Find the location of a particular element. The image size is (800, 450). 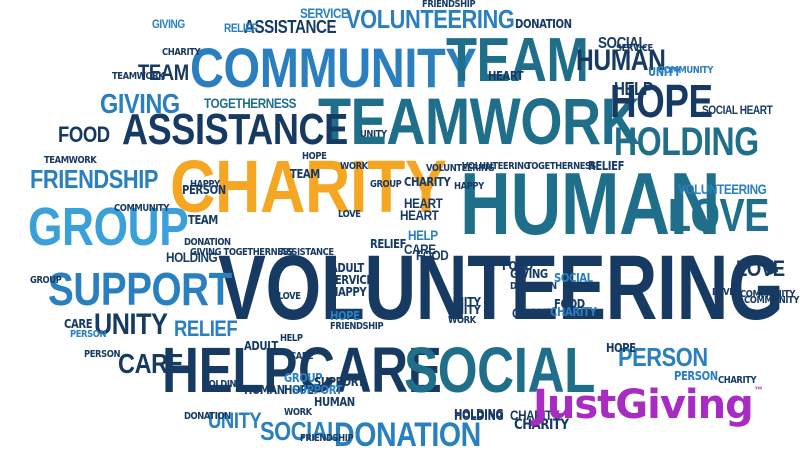

cloud-word-unity-6: UNITY is located at coordinates (464, 302).